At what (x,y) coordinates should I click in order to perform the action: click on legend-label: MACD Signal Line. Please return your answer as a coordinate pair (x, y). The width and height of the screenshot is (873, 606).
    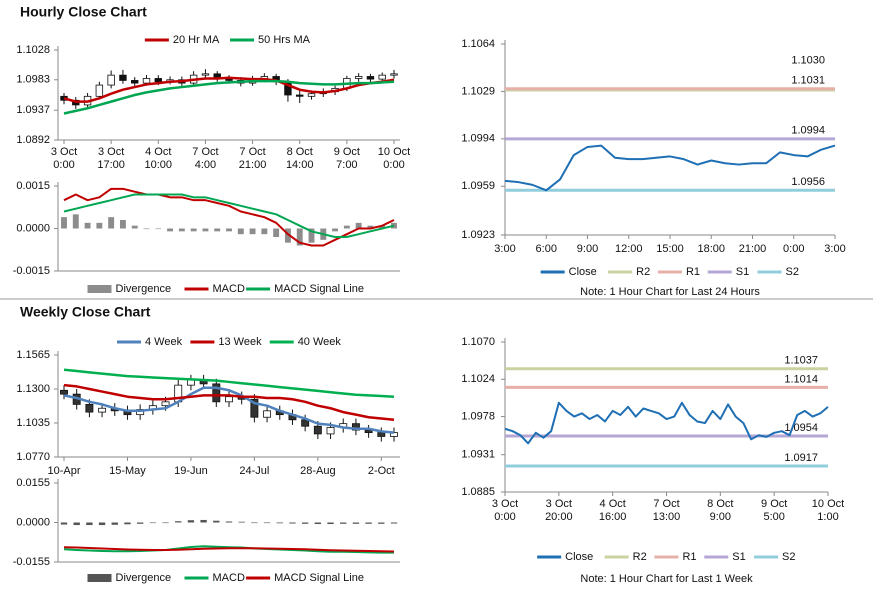
    Looking at the image, I should click on (319, 578).